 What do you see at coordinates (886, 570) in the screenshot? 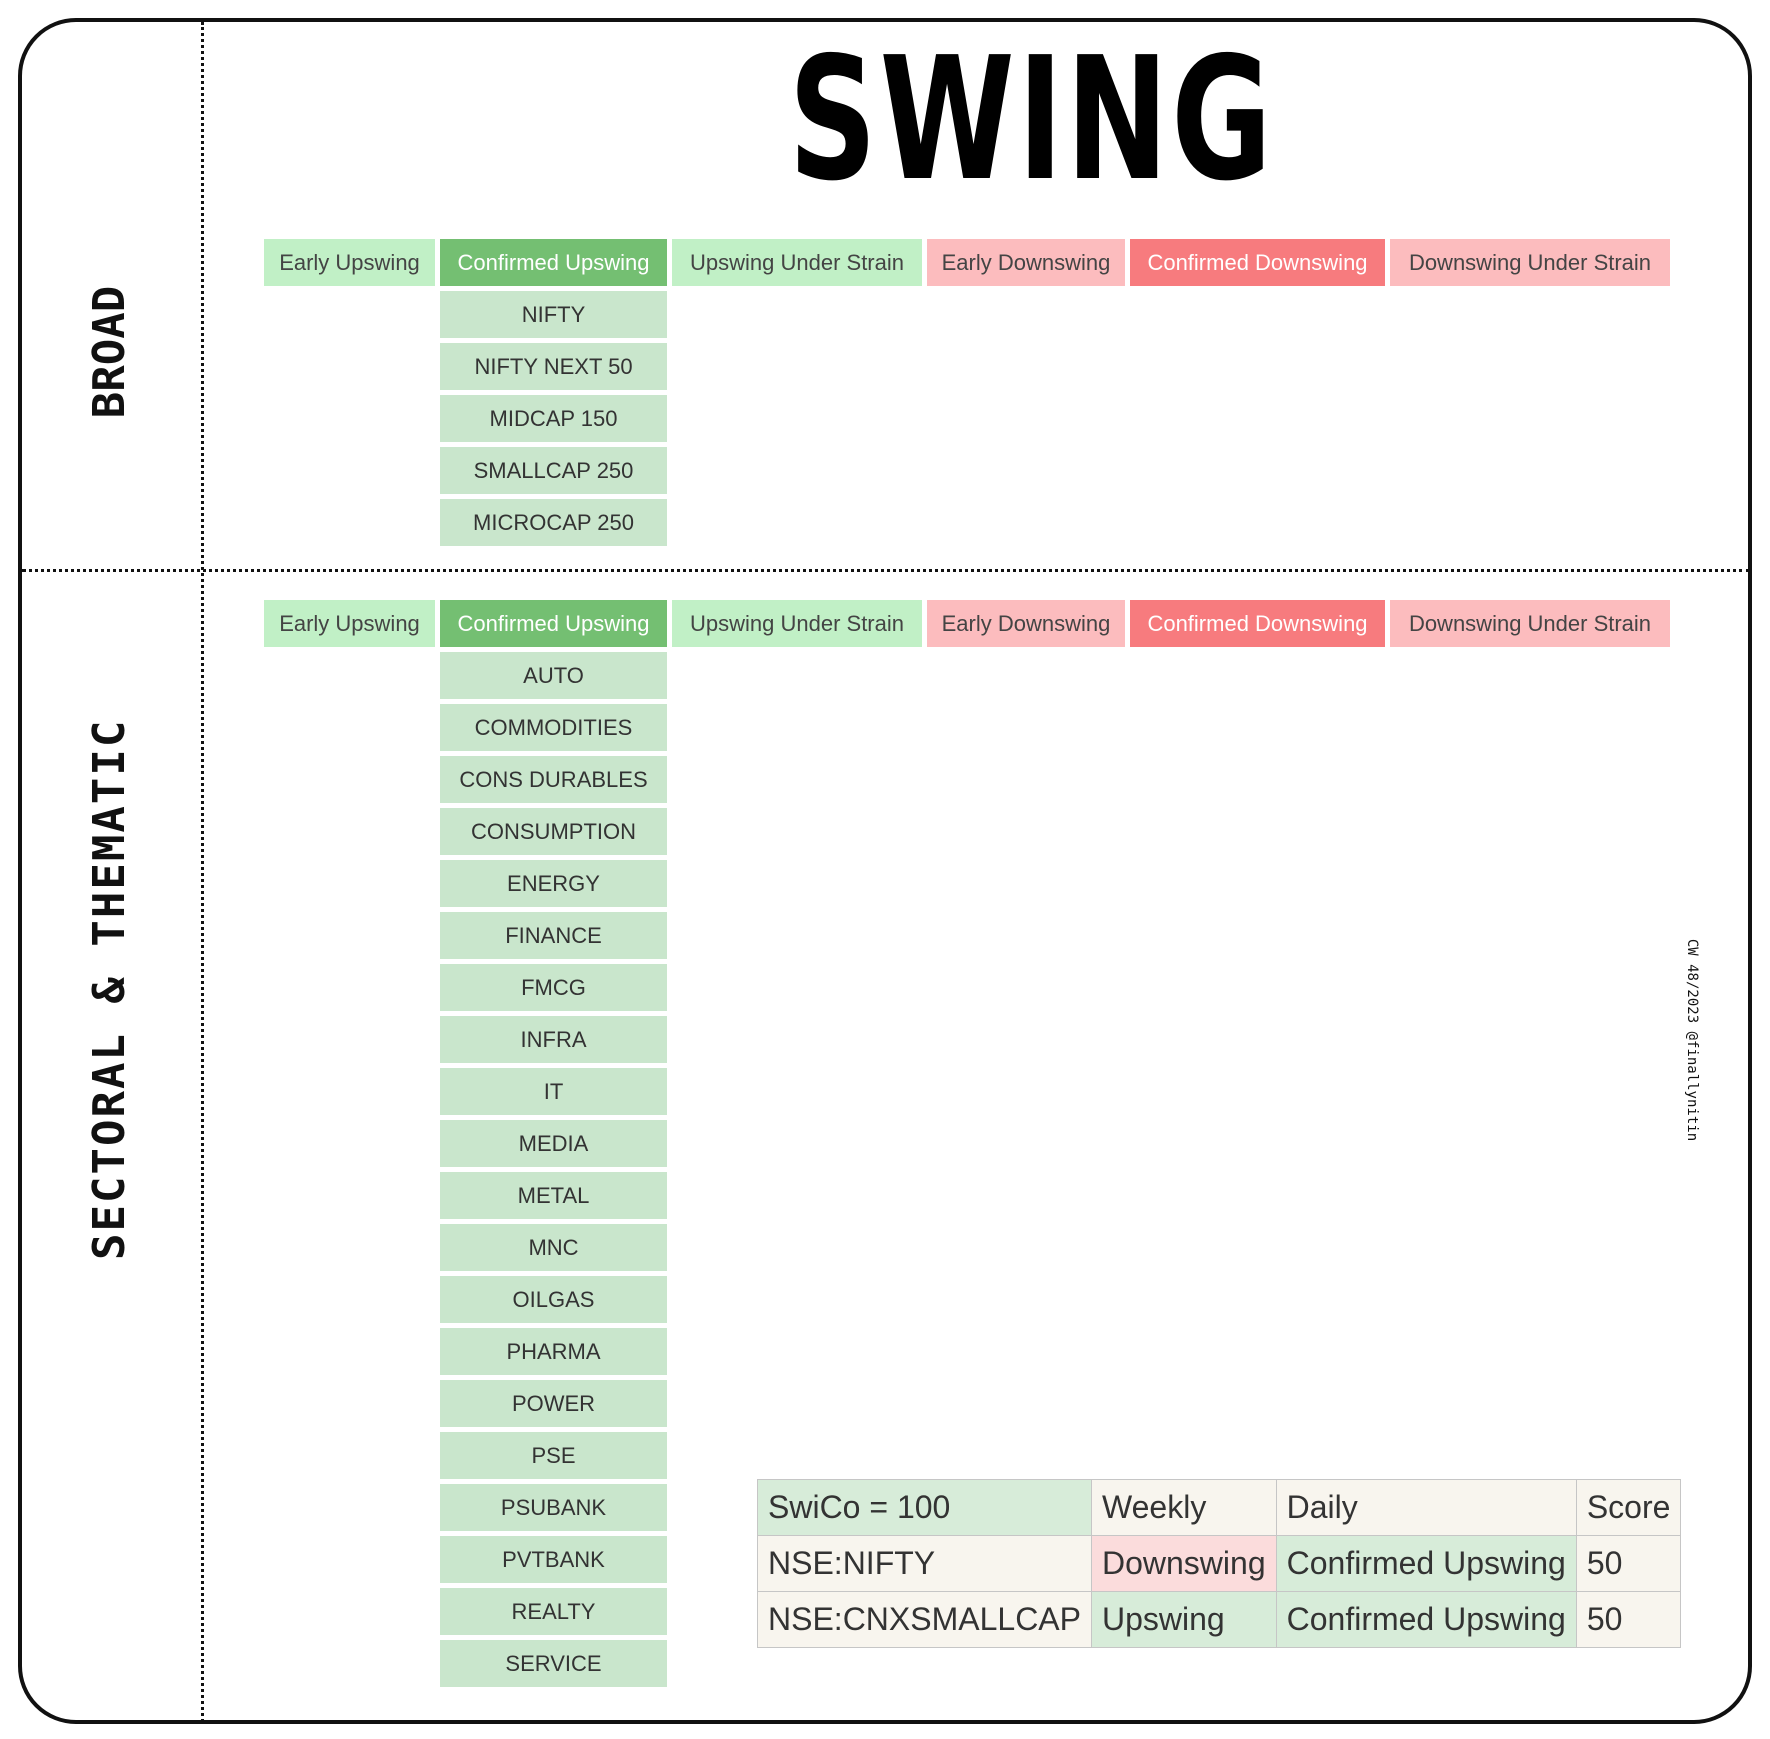
I see `horizontal-divider` at bounding box center [886, 570].